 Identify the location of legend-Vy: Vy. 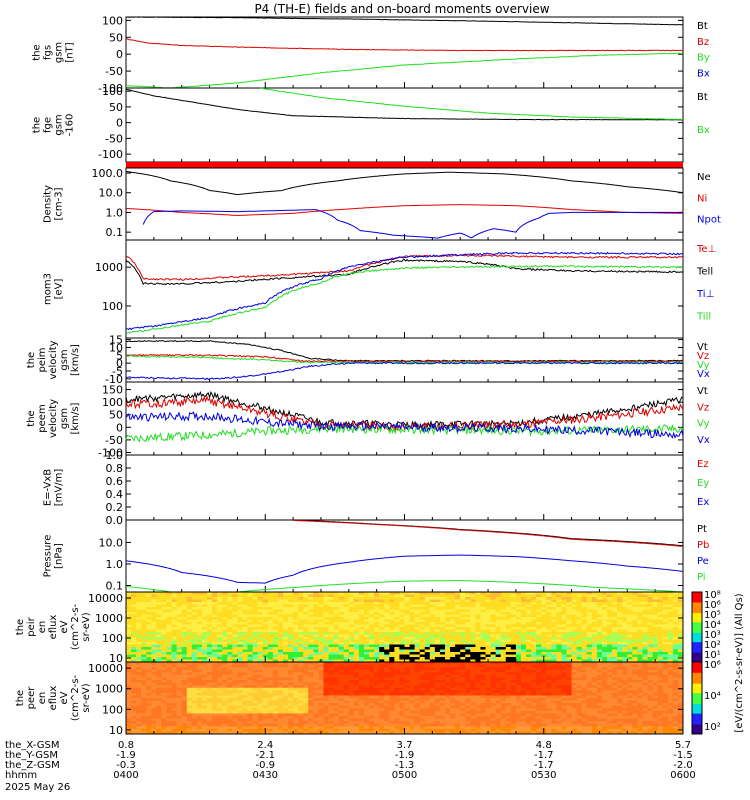
(703, 424).